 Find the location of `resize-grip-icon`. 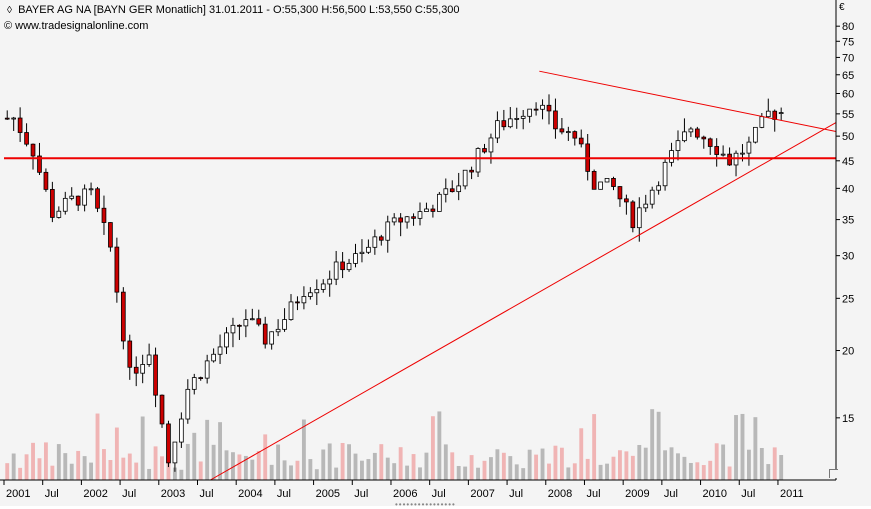

resize-grip-icon is located at coordinates (833, 473).